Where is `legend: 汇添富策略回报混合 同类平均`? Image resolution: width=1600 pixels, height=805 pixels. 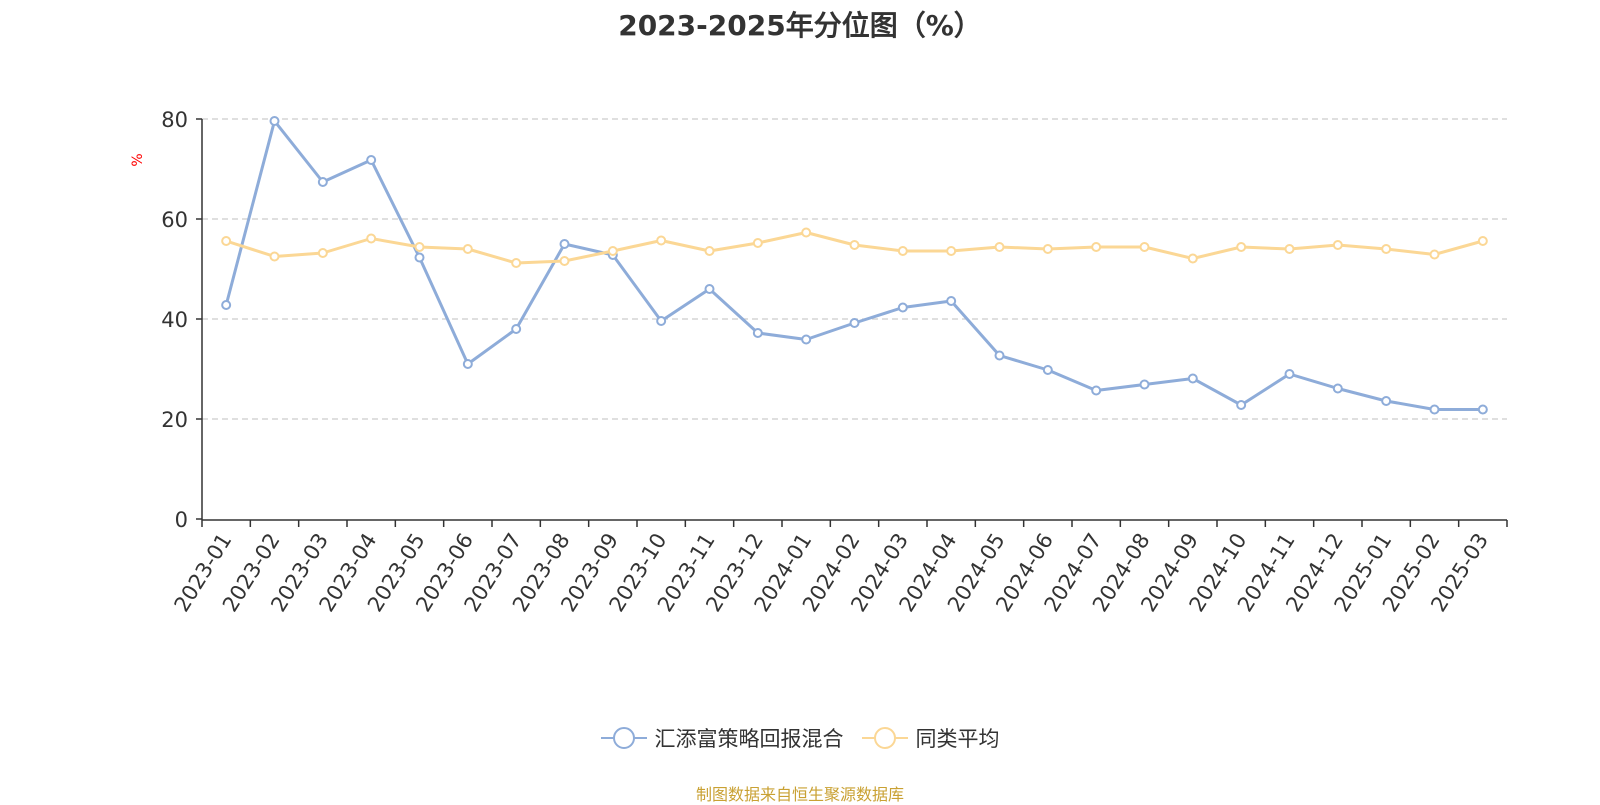 legend: 汇添富策略回报混合 同类平均 is located at coordinates (800, 738).